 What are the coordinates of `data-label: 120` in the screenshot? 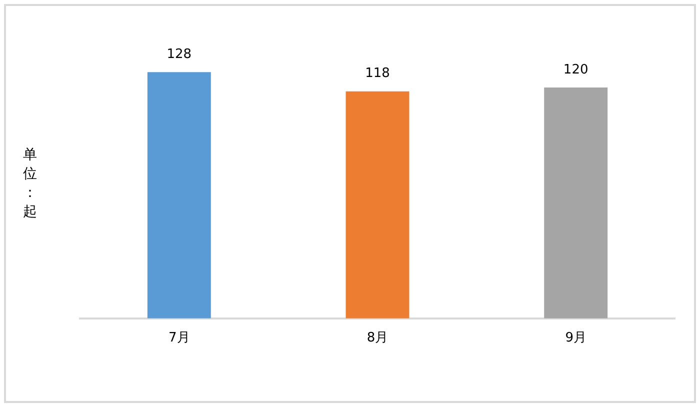 It's located at (575, 70).